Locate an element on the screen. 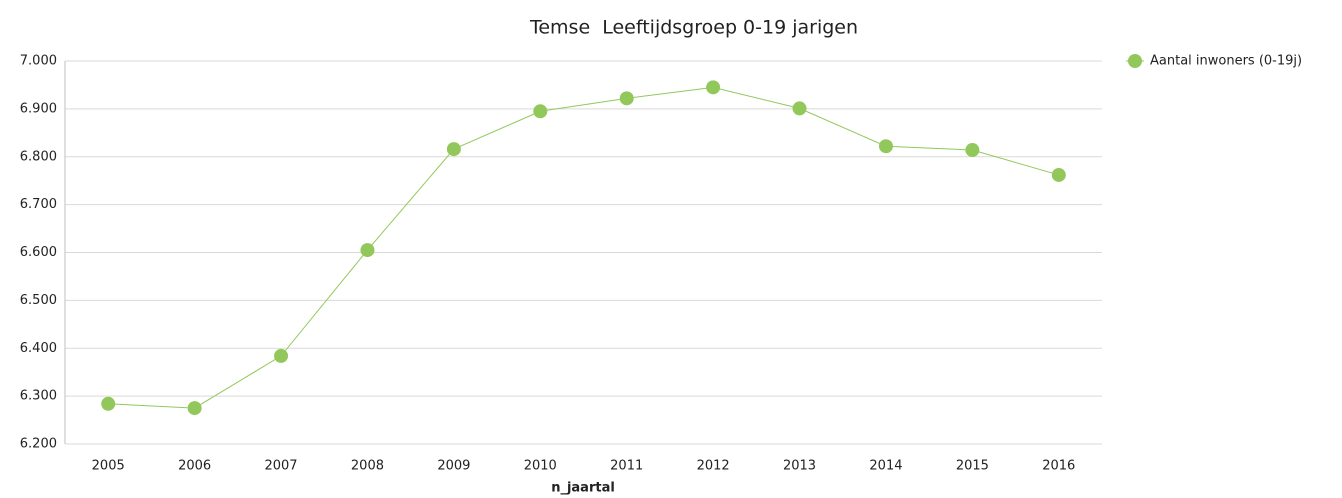 The width and height of the screenshot is (1342, 498). x-tick-label: 2006 is located at coordinates (194, 466).